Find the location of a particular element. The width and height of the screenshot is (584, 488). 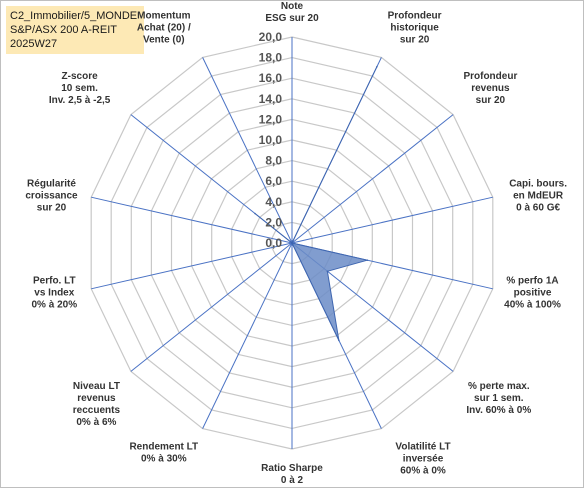

tick-label-5: 10,0 is located at coordinates (271, 140).